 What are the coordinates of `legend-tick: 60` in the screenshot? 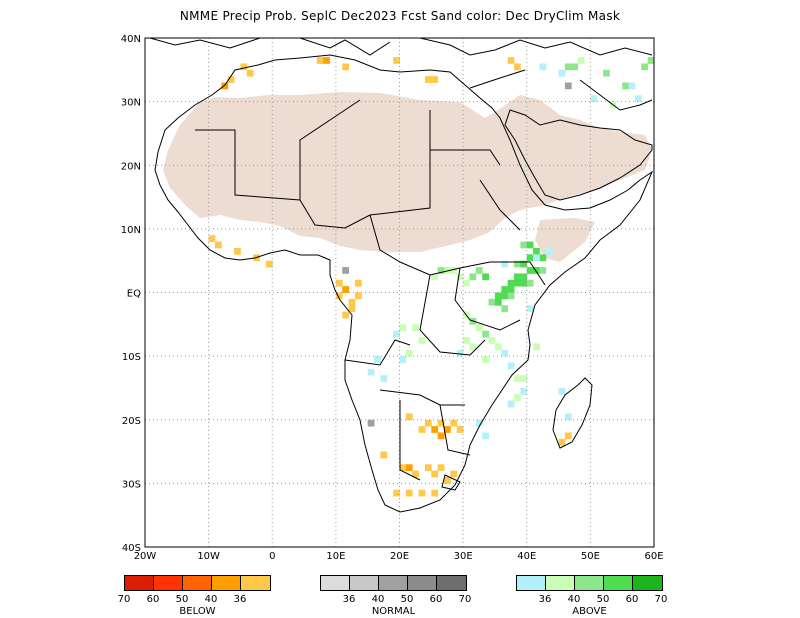 It's located at (436, 599).